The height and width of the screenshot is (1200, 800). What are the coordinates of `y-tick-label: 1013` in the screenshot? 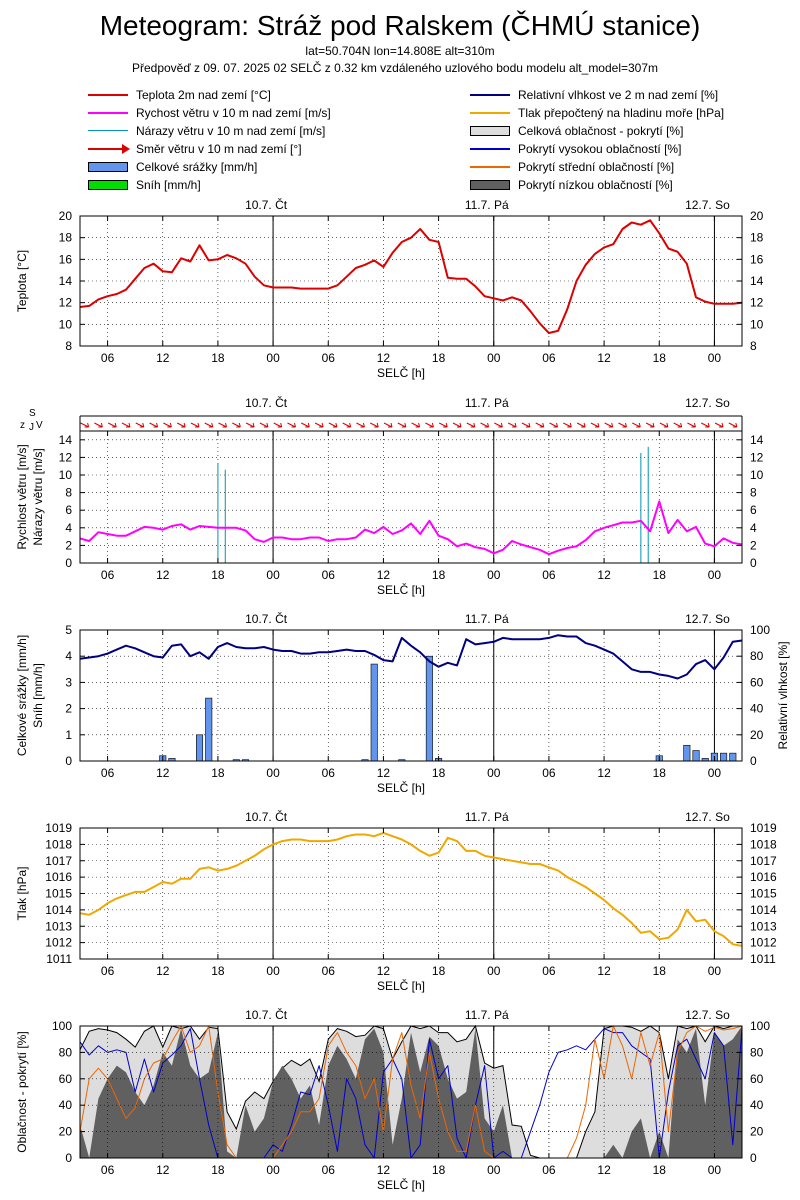 It's located at (58, 926).